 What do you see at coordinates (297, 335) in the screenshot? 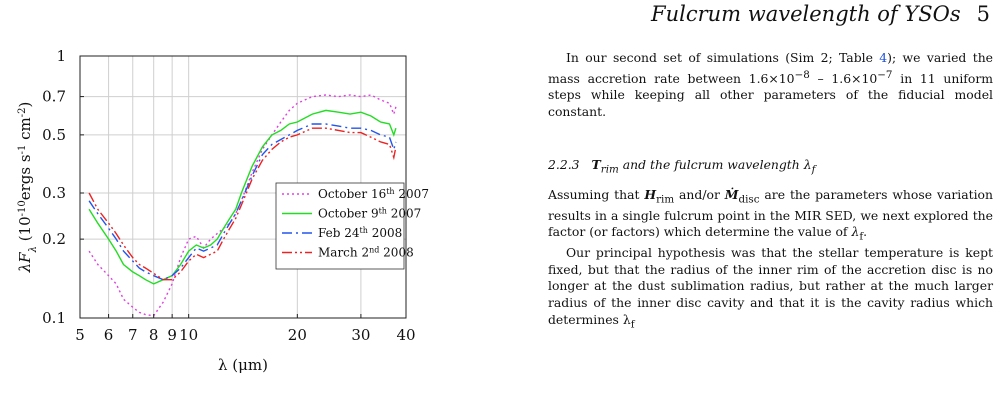
I see `x-tick-label: 20` at bounding box center [297, 335].